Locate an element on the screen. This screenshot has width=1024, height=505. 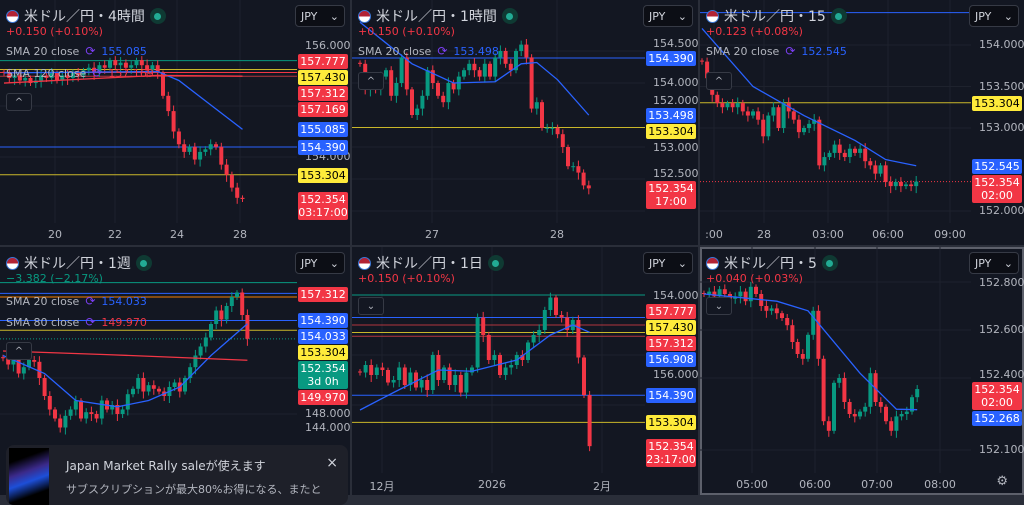
symbol-title: 米ドル／円・4時間 is located at coordinates (84, 17).